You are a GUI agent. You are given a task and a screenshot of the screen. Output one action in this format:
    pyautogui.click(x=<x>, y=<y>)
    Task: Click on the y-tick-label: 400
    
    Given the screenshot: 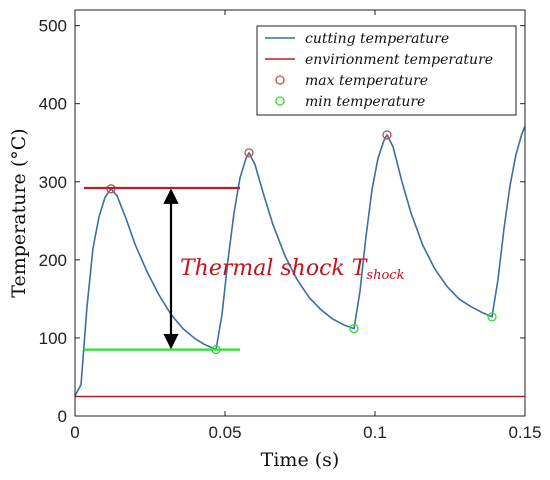 What is the action you would take?
    pyautogui.click(x=53, y=104)
    